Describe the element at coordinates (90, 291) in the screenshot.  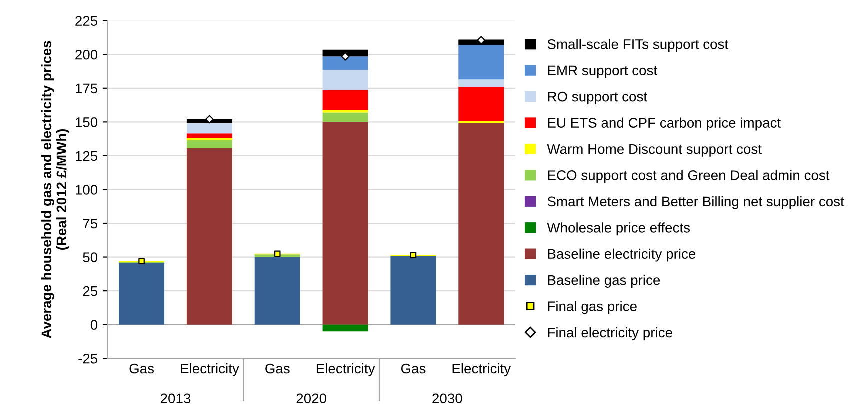
I see `y-tick-label: 25` at that location.